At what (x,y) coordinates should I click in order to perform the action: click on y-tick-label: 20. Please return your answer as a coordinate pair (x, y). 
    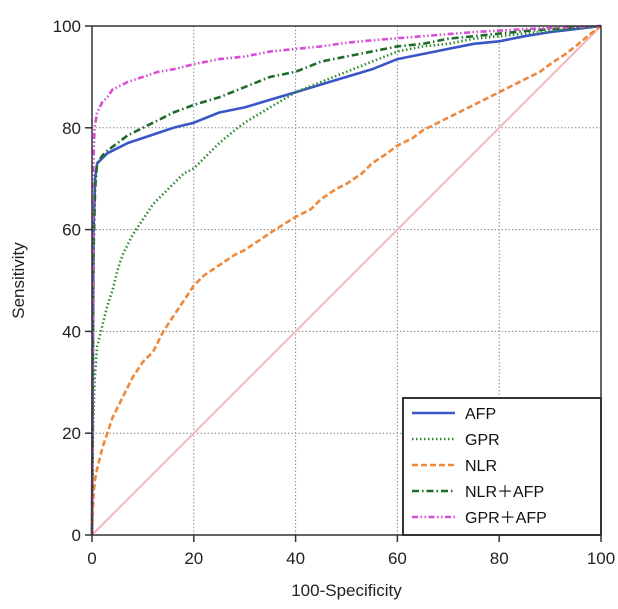
    Looking at the image, I should click on (71, 433).